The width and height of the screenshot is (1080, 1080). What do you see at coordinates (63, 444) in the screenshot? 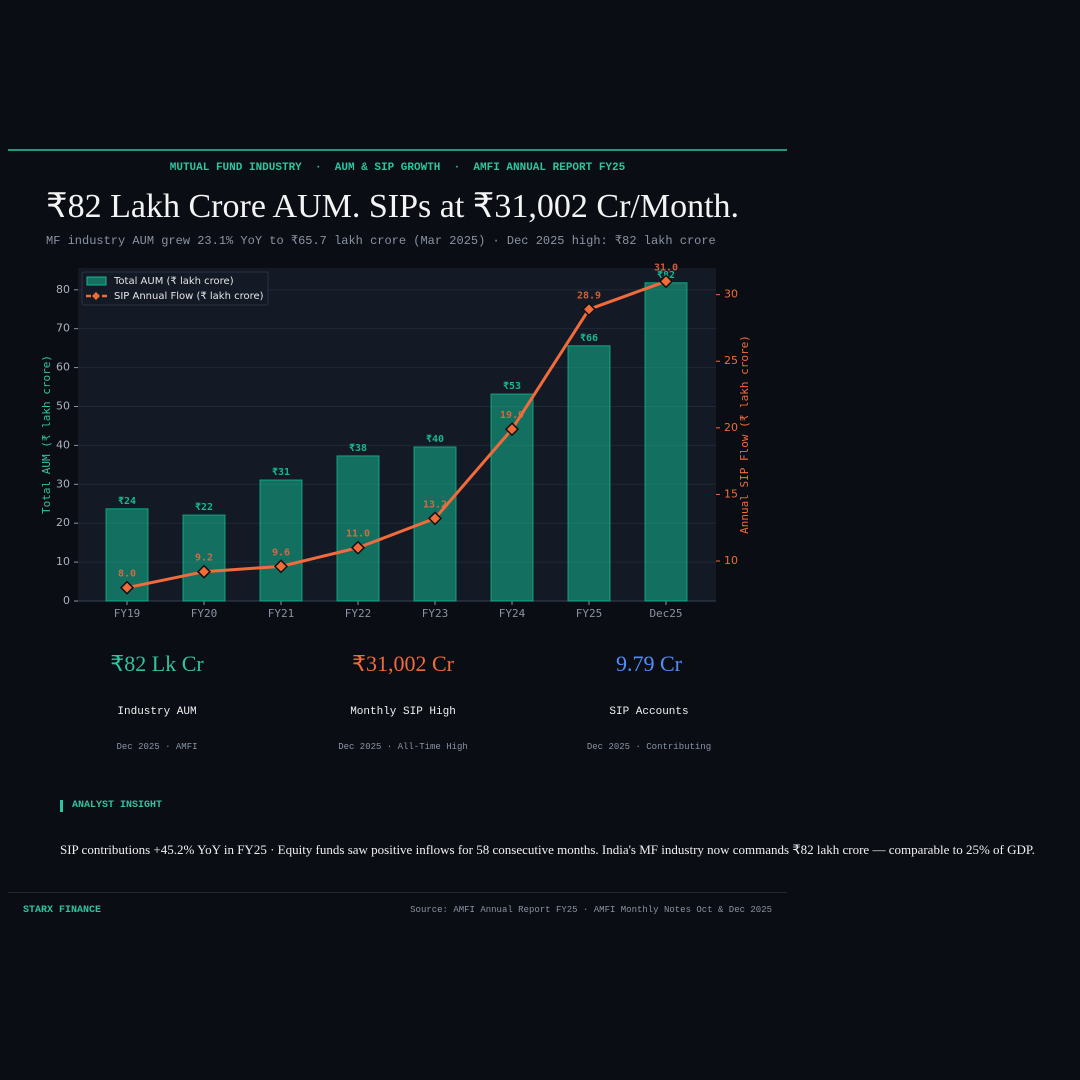
I see `y-tick-label: 40` at bounding box center [63, 444].